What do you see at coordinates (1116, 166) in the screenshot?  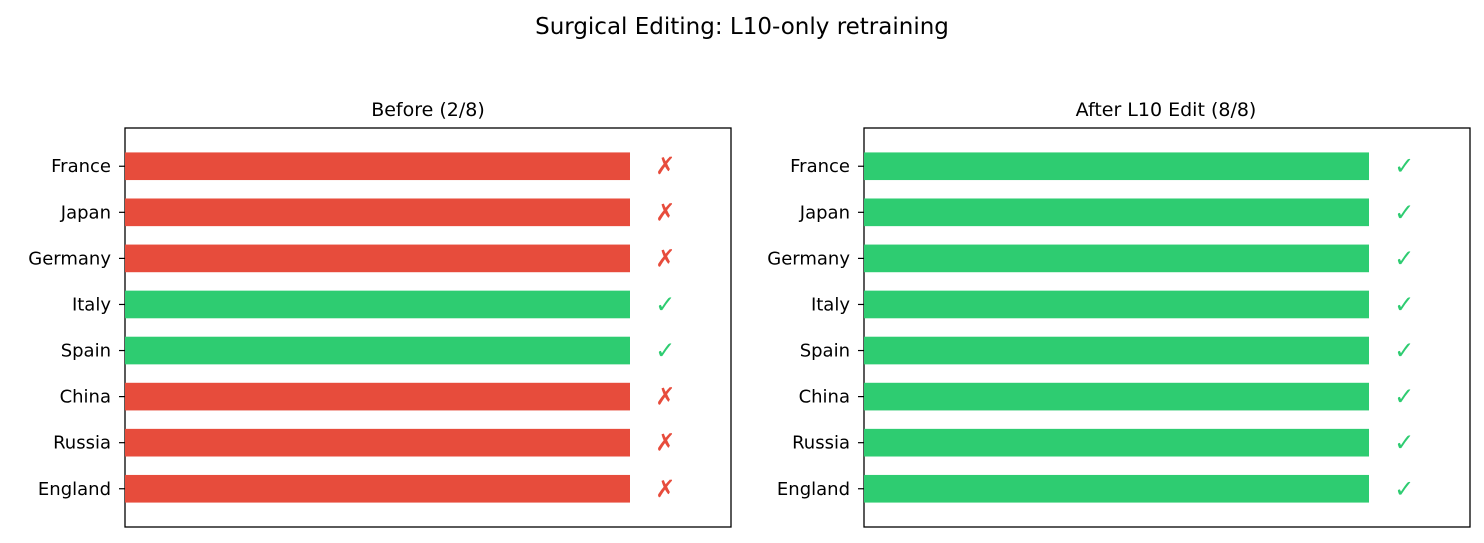 I see `bar-after-france` at bounding box center [1116, 166].